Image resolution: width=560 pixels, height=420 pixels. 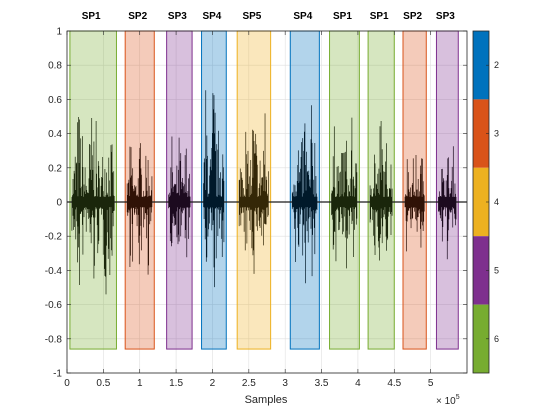 I want to click on y-tick-labels: -1 -0.8 -0.6 -0.4 -0.2 0 0.2 0.4 0.6 0.8 1, so click(x=54, y=203).